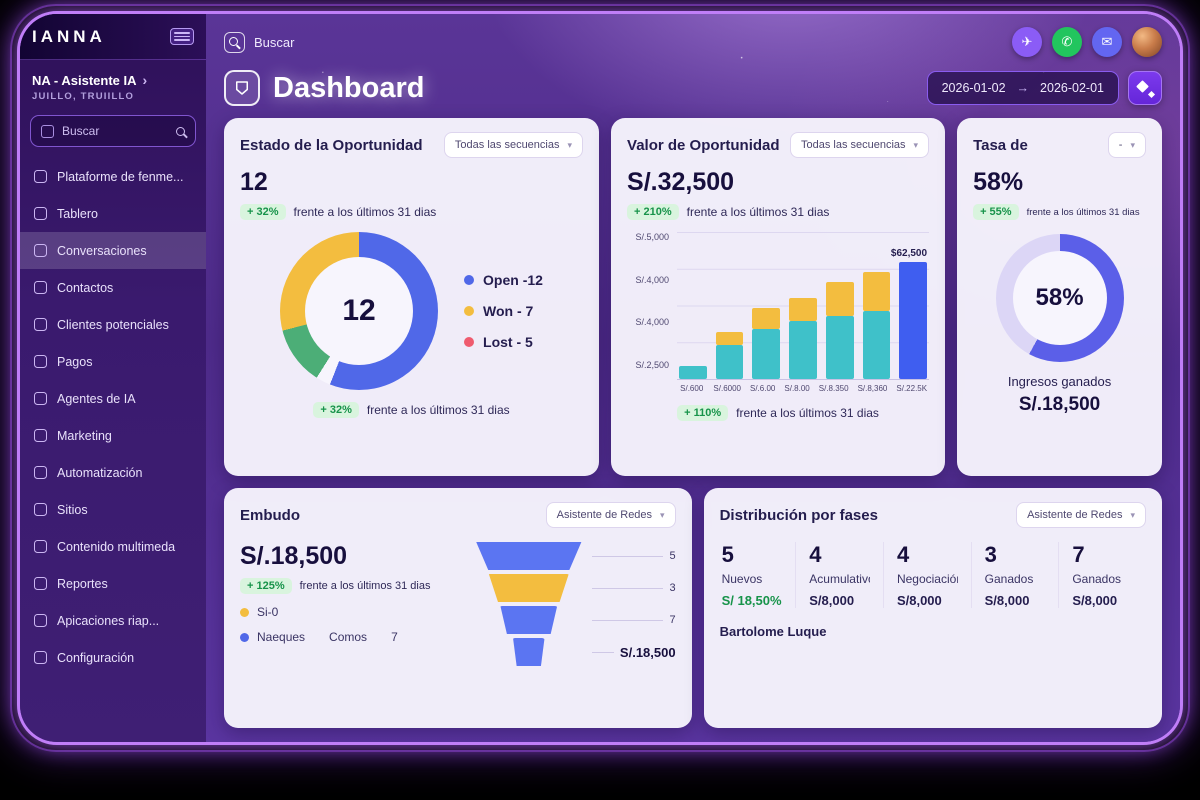 This screenshot has width=1200, height=800. I want to click on funnel-legend-item: Si-0, so click(349, 612).